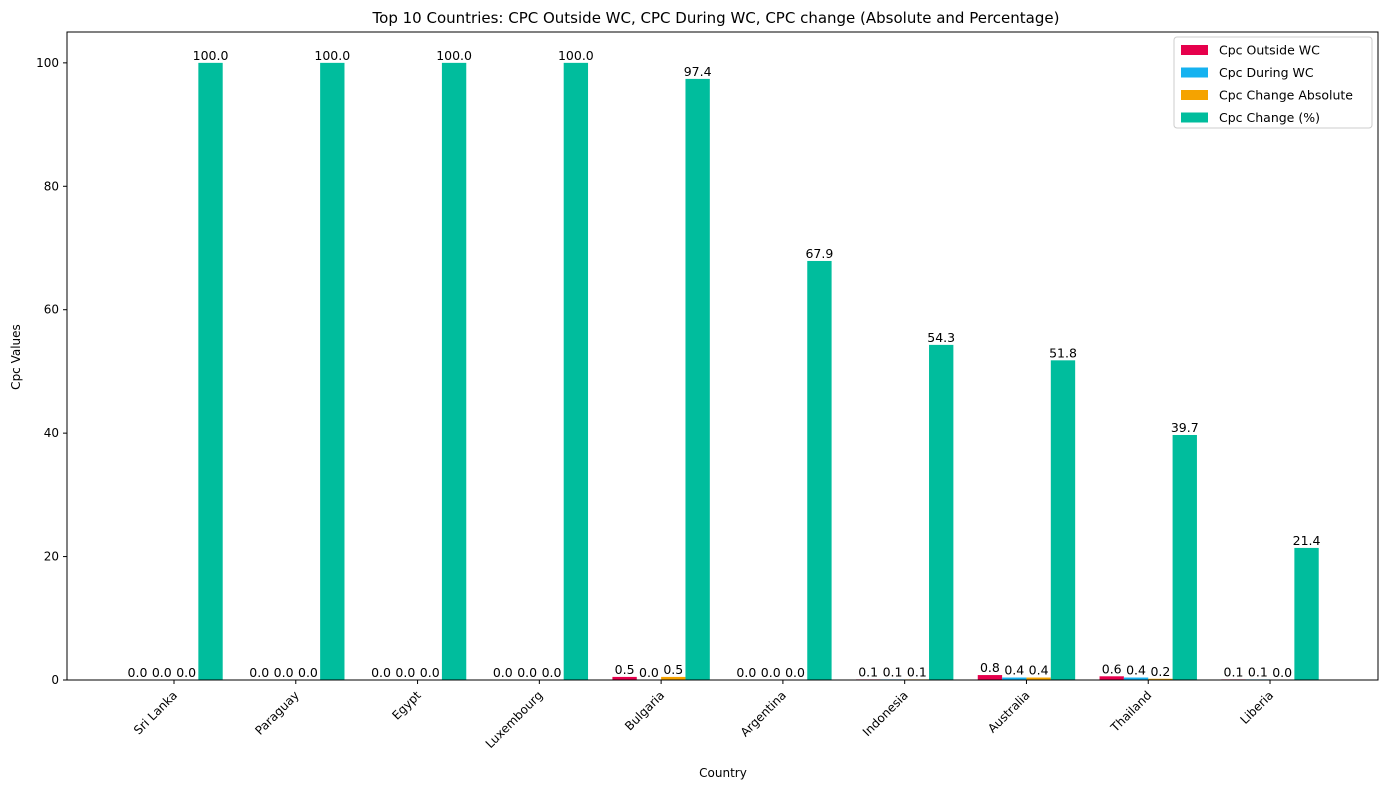 Image resolution: width=1389 pixels, height=790 pixels. What do you see at coordinates (1266, 72) in the screenshot?
I see `legend-label: Cpc During WC` at bounding box center [1266, 72].